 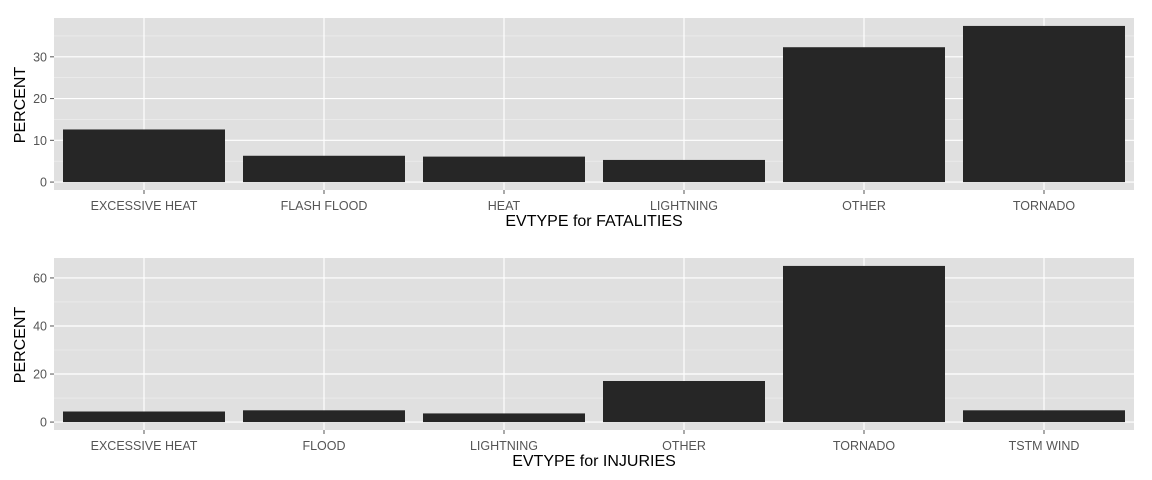 What do you see at coordinates (1044, 446) in the screenshot?
I see `injuries-x-tick-label: TSTM WIND` at bounding box center [1044, 446].